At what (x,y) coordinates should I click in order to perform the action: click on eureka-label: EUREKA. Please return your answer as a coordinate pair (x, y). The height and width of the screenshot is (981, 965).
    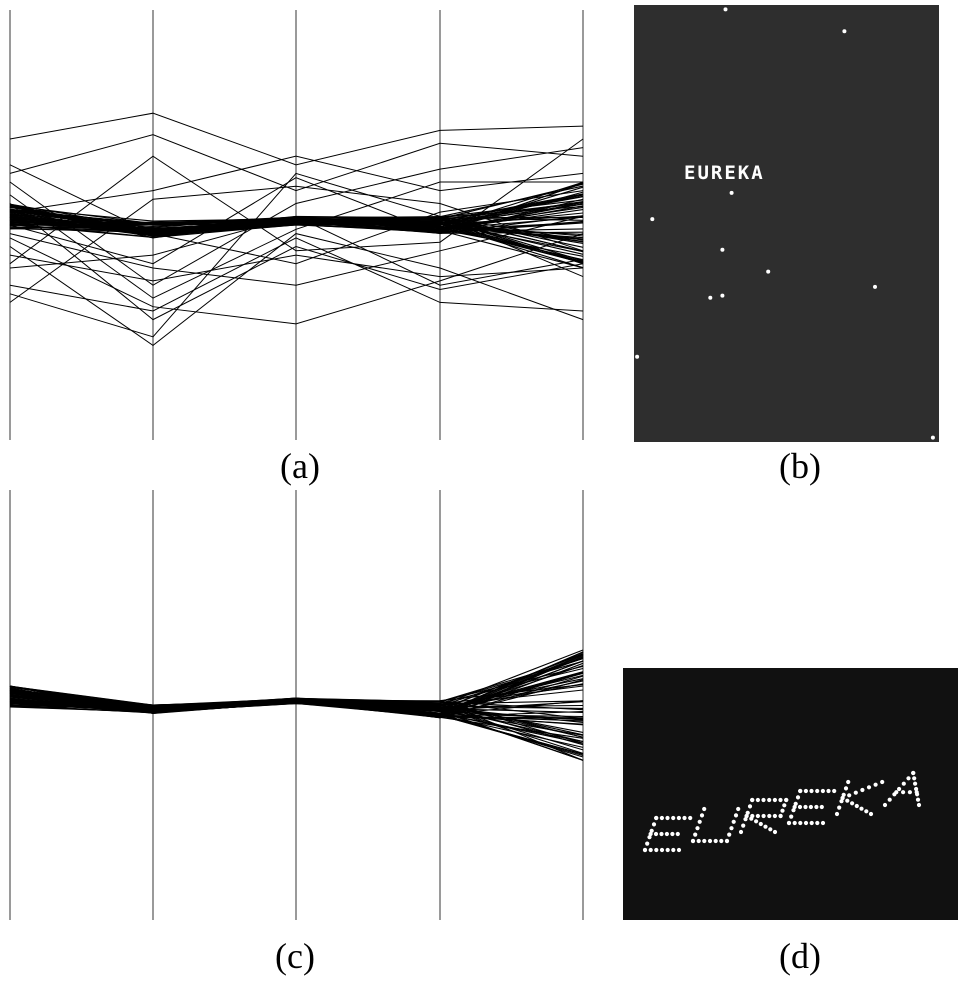
    Looking at the image, I should click on (724, 173).